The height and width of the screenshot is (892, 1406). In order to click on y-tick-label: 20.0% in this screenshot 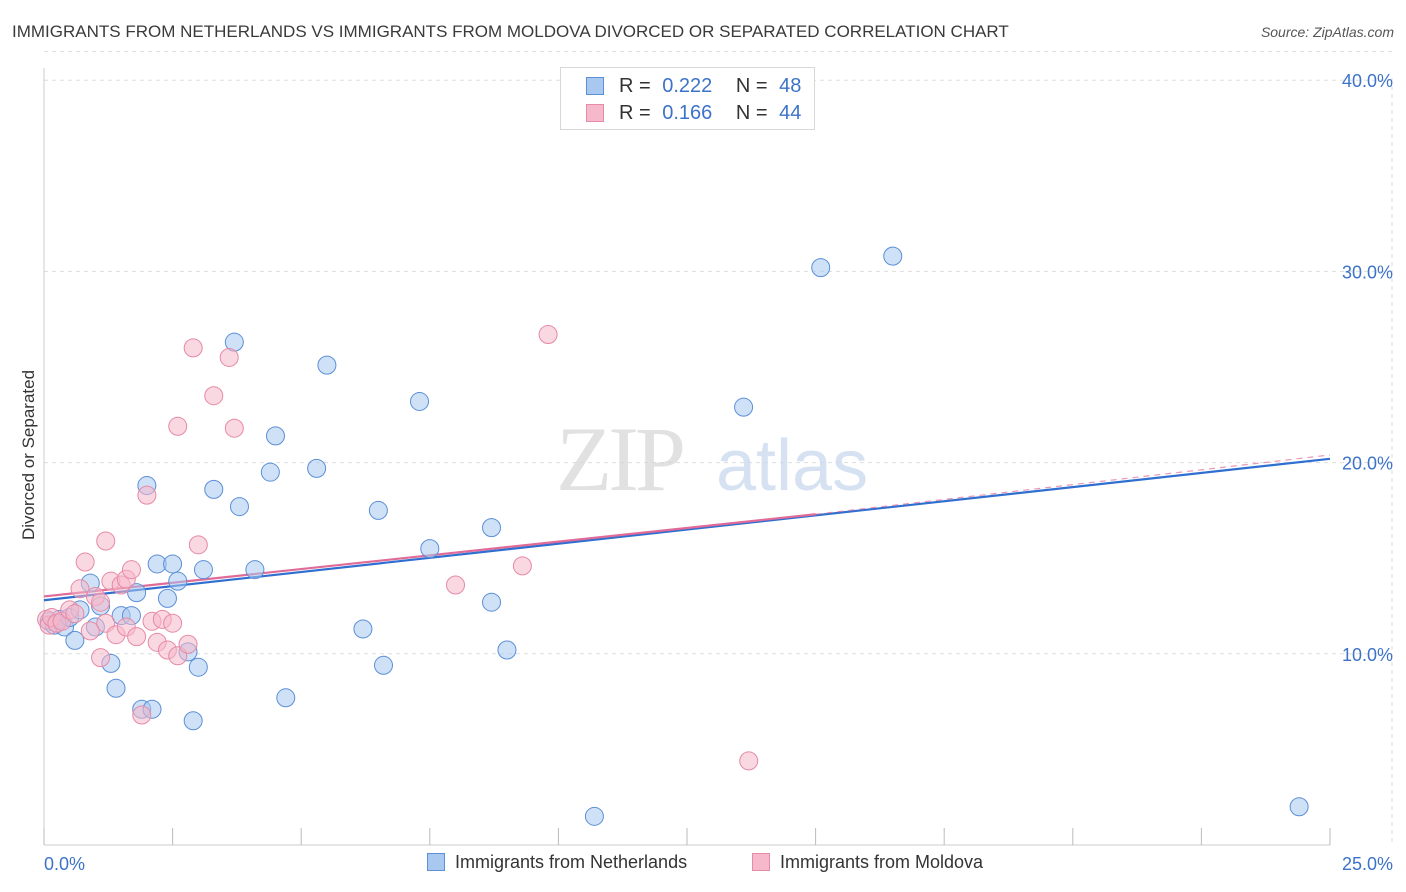, I will do `click(1367, 464)`.